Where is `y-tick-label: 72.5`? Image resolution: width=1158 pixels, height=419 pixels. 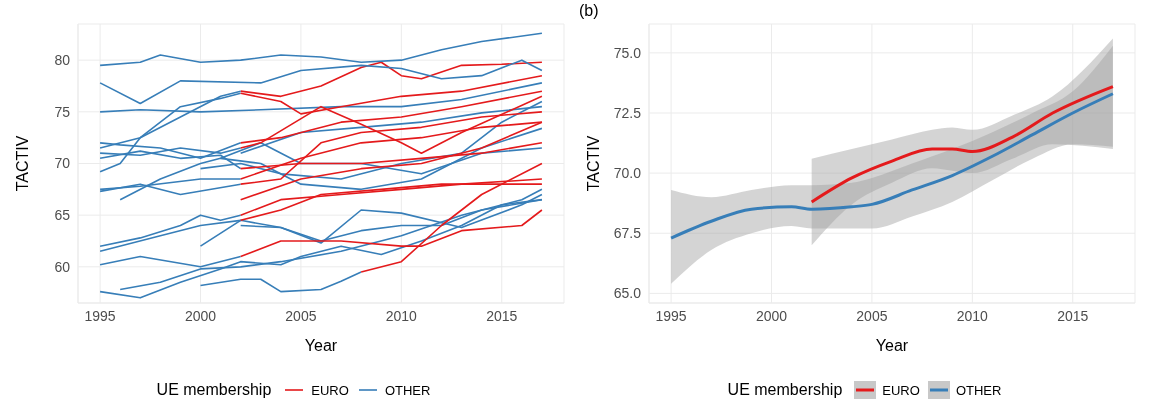
y-tick-label: 72.5 is located at coordinates (627, 112).